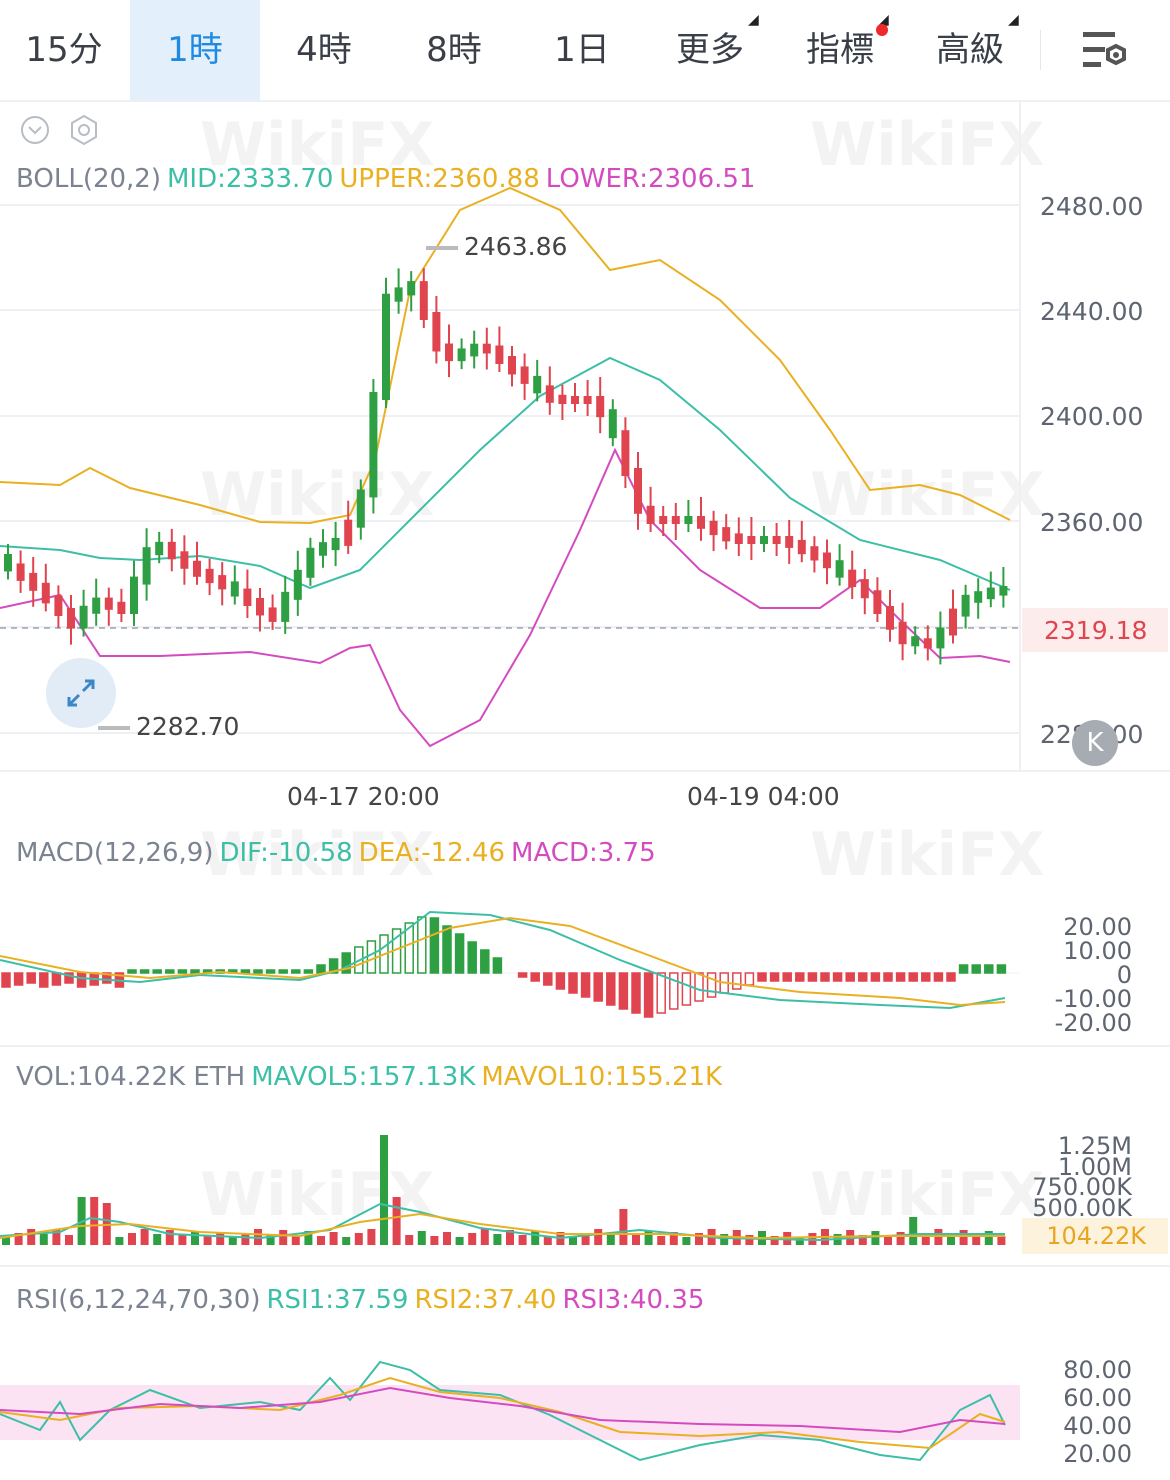 The width and height of the screenshot is (1170, 1480). I want to click on chart-settings-icon, so click(1105, 50).